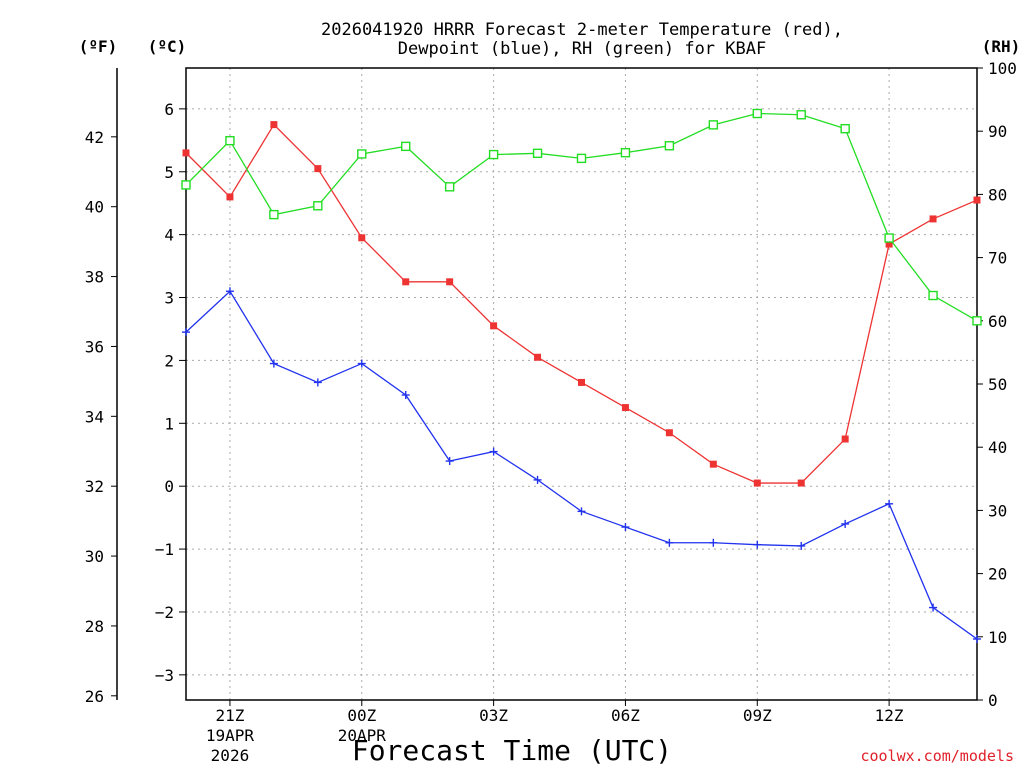 Image resolution: width=1024 pixels, height=768 pixels. I want to click on x-tick-label: 21Z, so click(229, 715).